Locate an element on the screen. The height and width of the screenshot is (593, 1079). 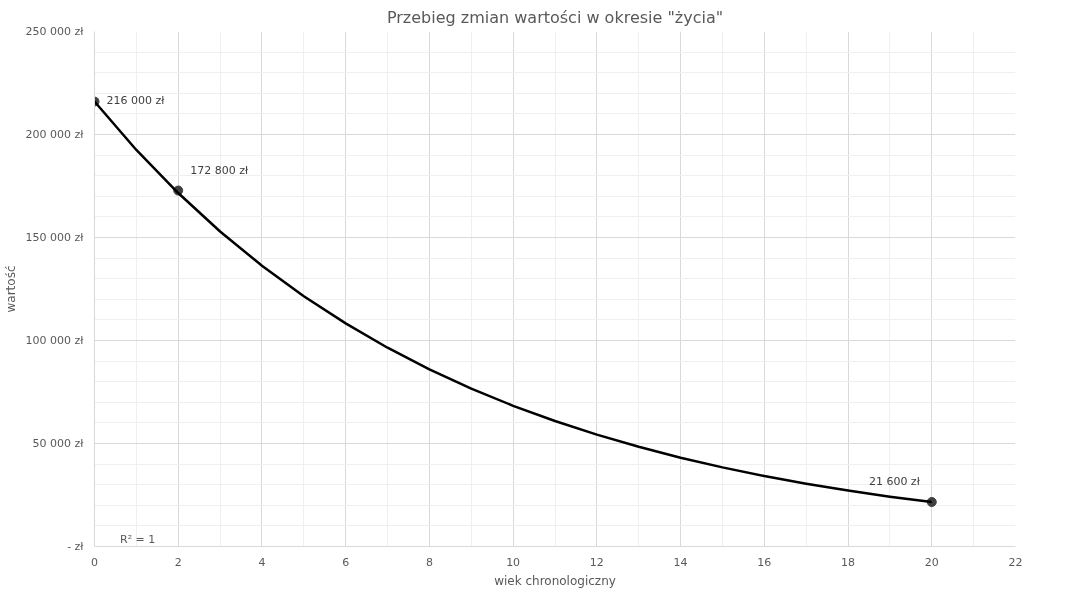
y-tick-label: - zł is located at coordinates (76, 546).